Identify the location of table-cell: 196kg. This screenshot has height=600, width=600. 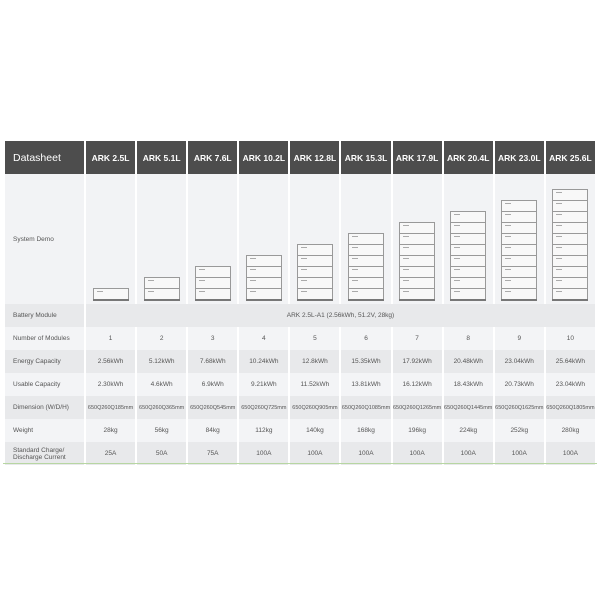
(417, 430).